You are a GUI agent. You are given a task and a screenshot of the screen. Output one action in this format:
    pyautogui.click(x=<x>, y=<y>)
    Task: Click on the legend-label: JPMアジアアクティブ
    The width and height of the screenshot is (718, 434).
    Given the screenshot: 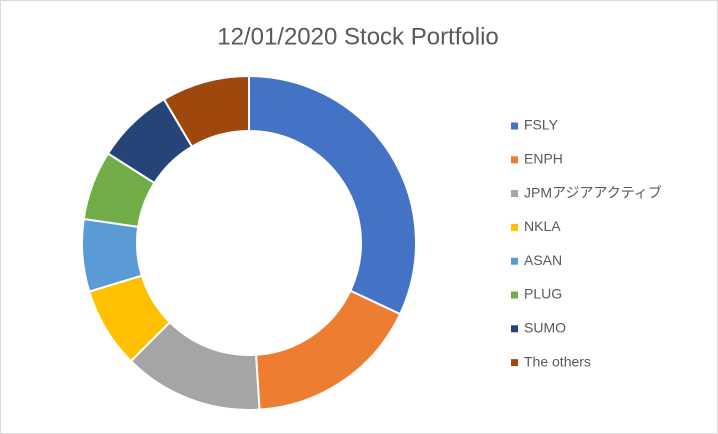 What is the action you would take?
    pyautogui.click(x=593, y=192)
    